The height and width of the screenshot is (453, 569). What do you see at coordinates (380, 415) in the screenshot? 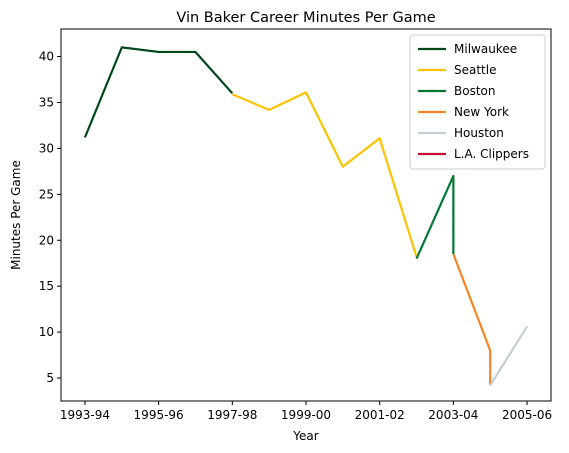
I see `x-tick-label: 2001-02` at bounding box center [380, 415].